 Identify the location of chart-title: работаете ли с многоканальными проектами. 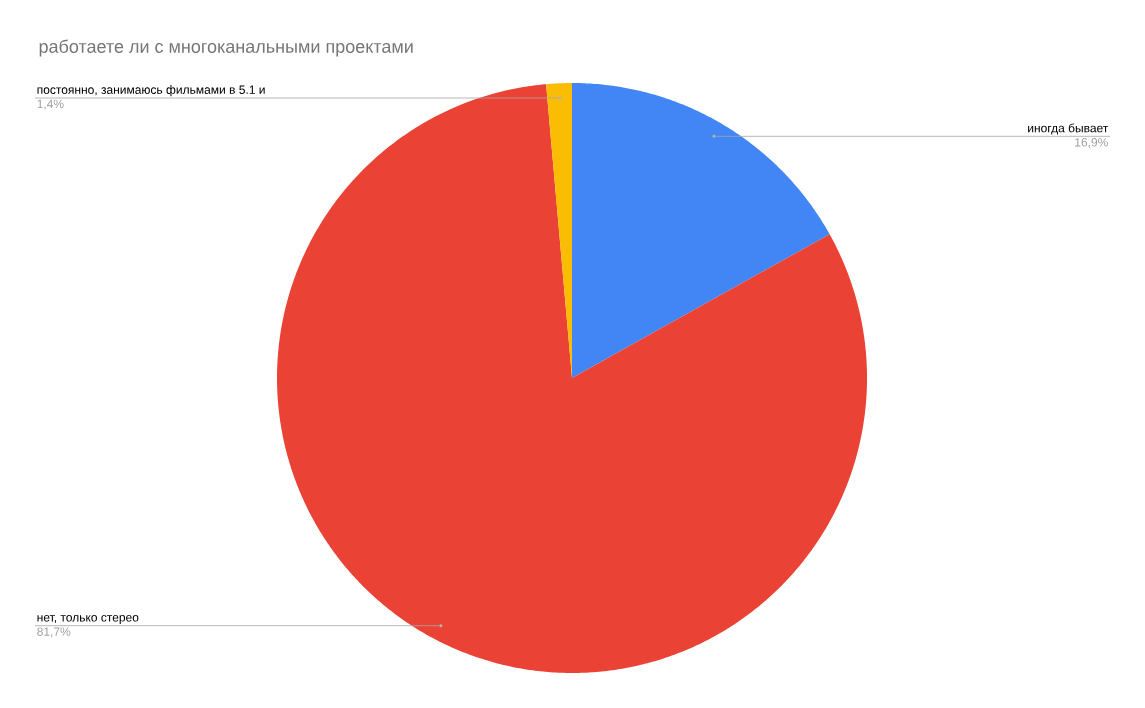
(226, 48).